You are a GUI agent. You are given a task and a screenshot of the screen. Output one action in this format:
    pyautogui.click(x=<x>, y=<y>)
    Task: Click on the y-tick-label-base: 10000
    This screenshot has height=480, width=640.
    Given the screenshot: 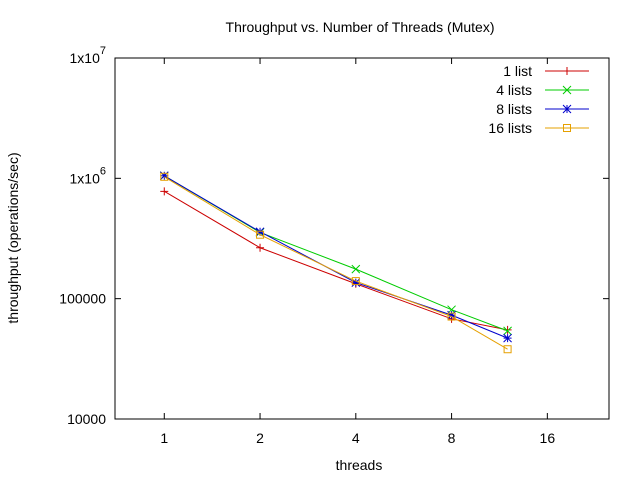 What is the action you would take?
    pyautogui.click(x=86, y=419)
    